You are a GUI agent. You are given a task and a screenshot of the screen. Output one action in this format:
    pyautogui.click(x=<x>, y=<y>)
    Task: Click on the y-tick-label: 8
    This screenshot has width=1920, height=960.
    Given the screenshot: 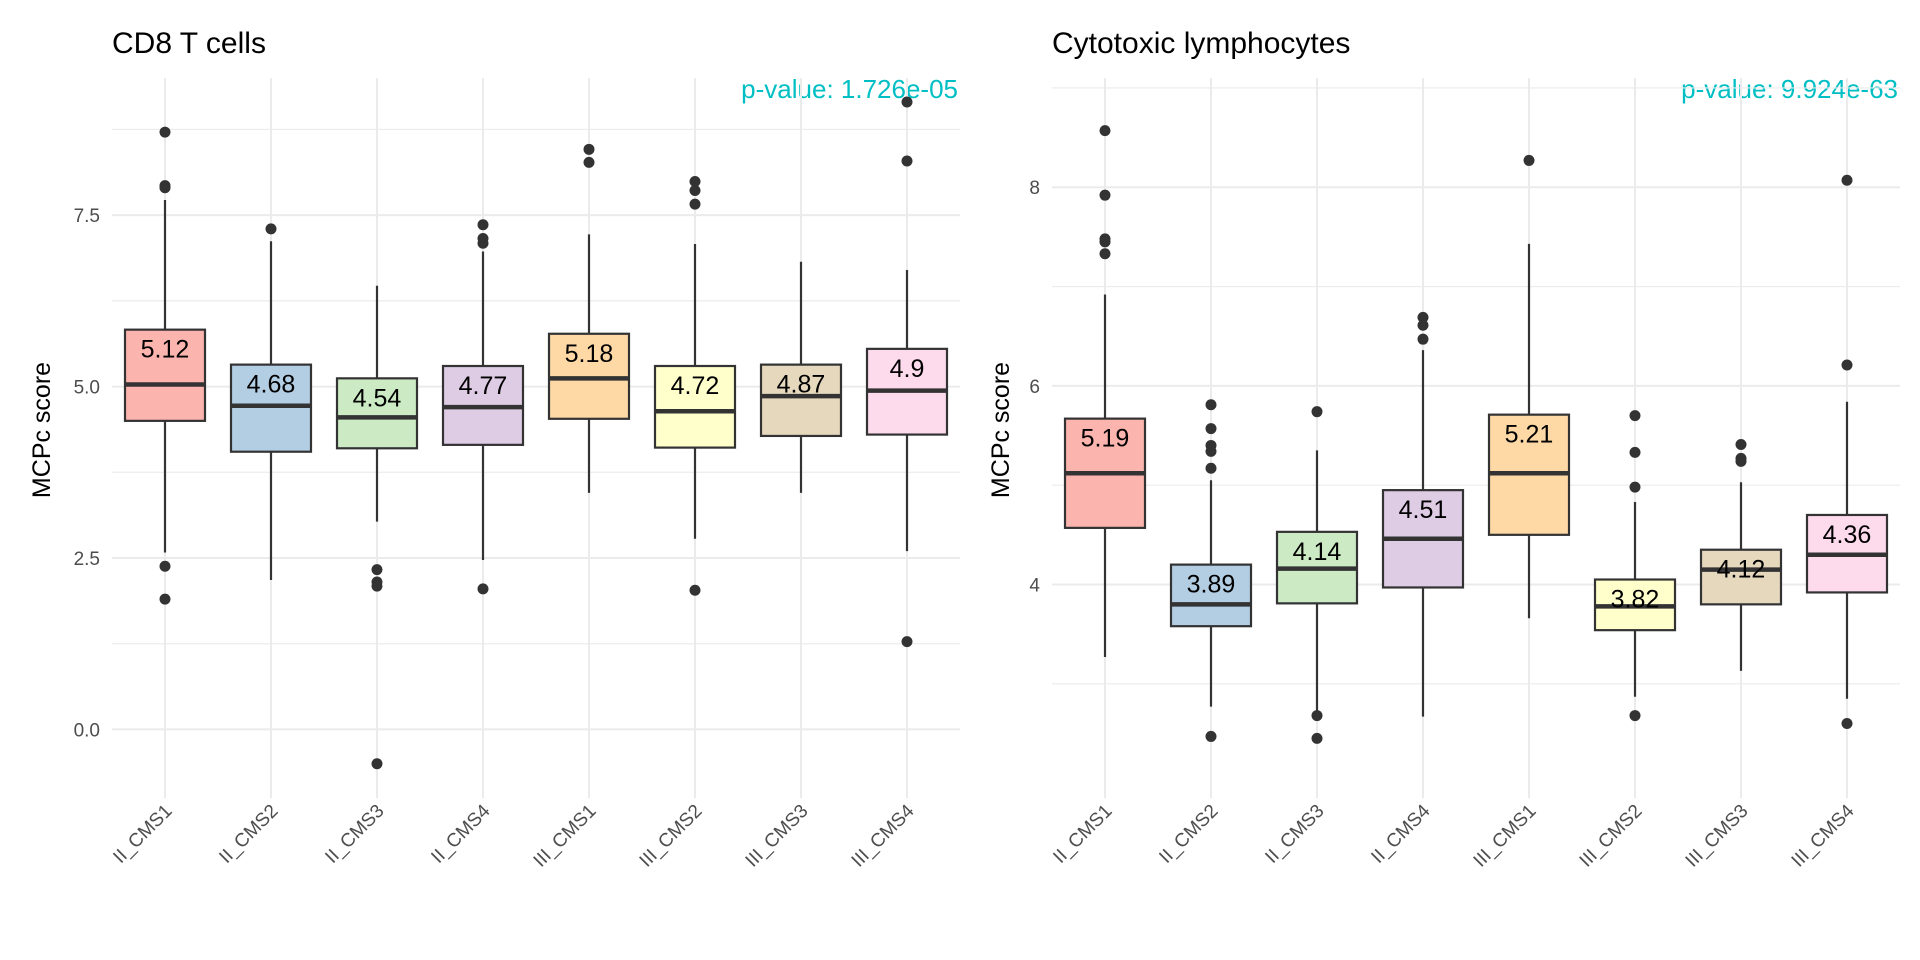 What is the action you would take?
    pyautogui.click(x=1034, y=188)
    